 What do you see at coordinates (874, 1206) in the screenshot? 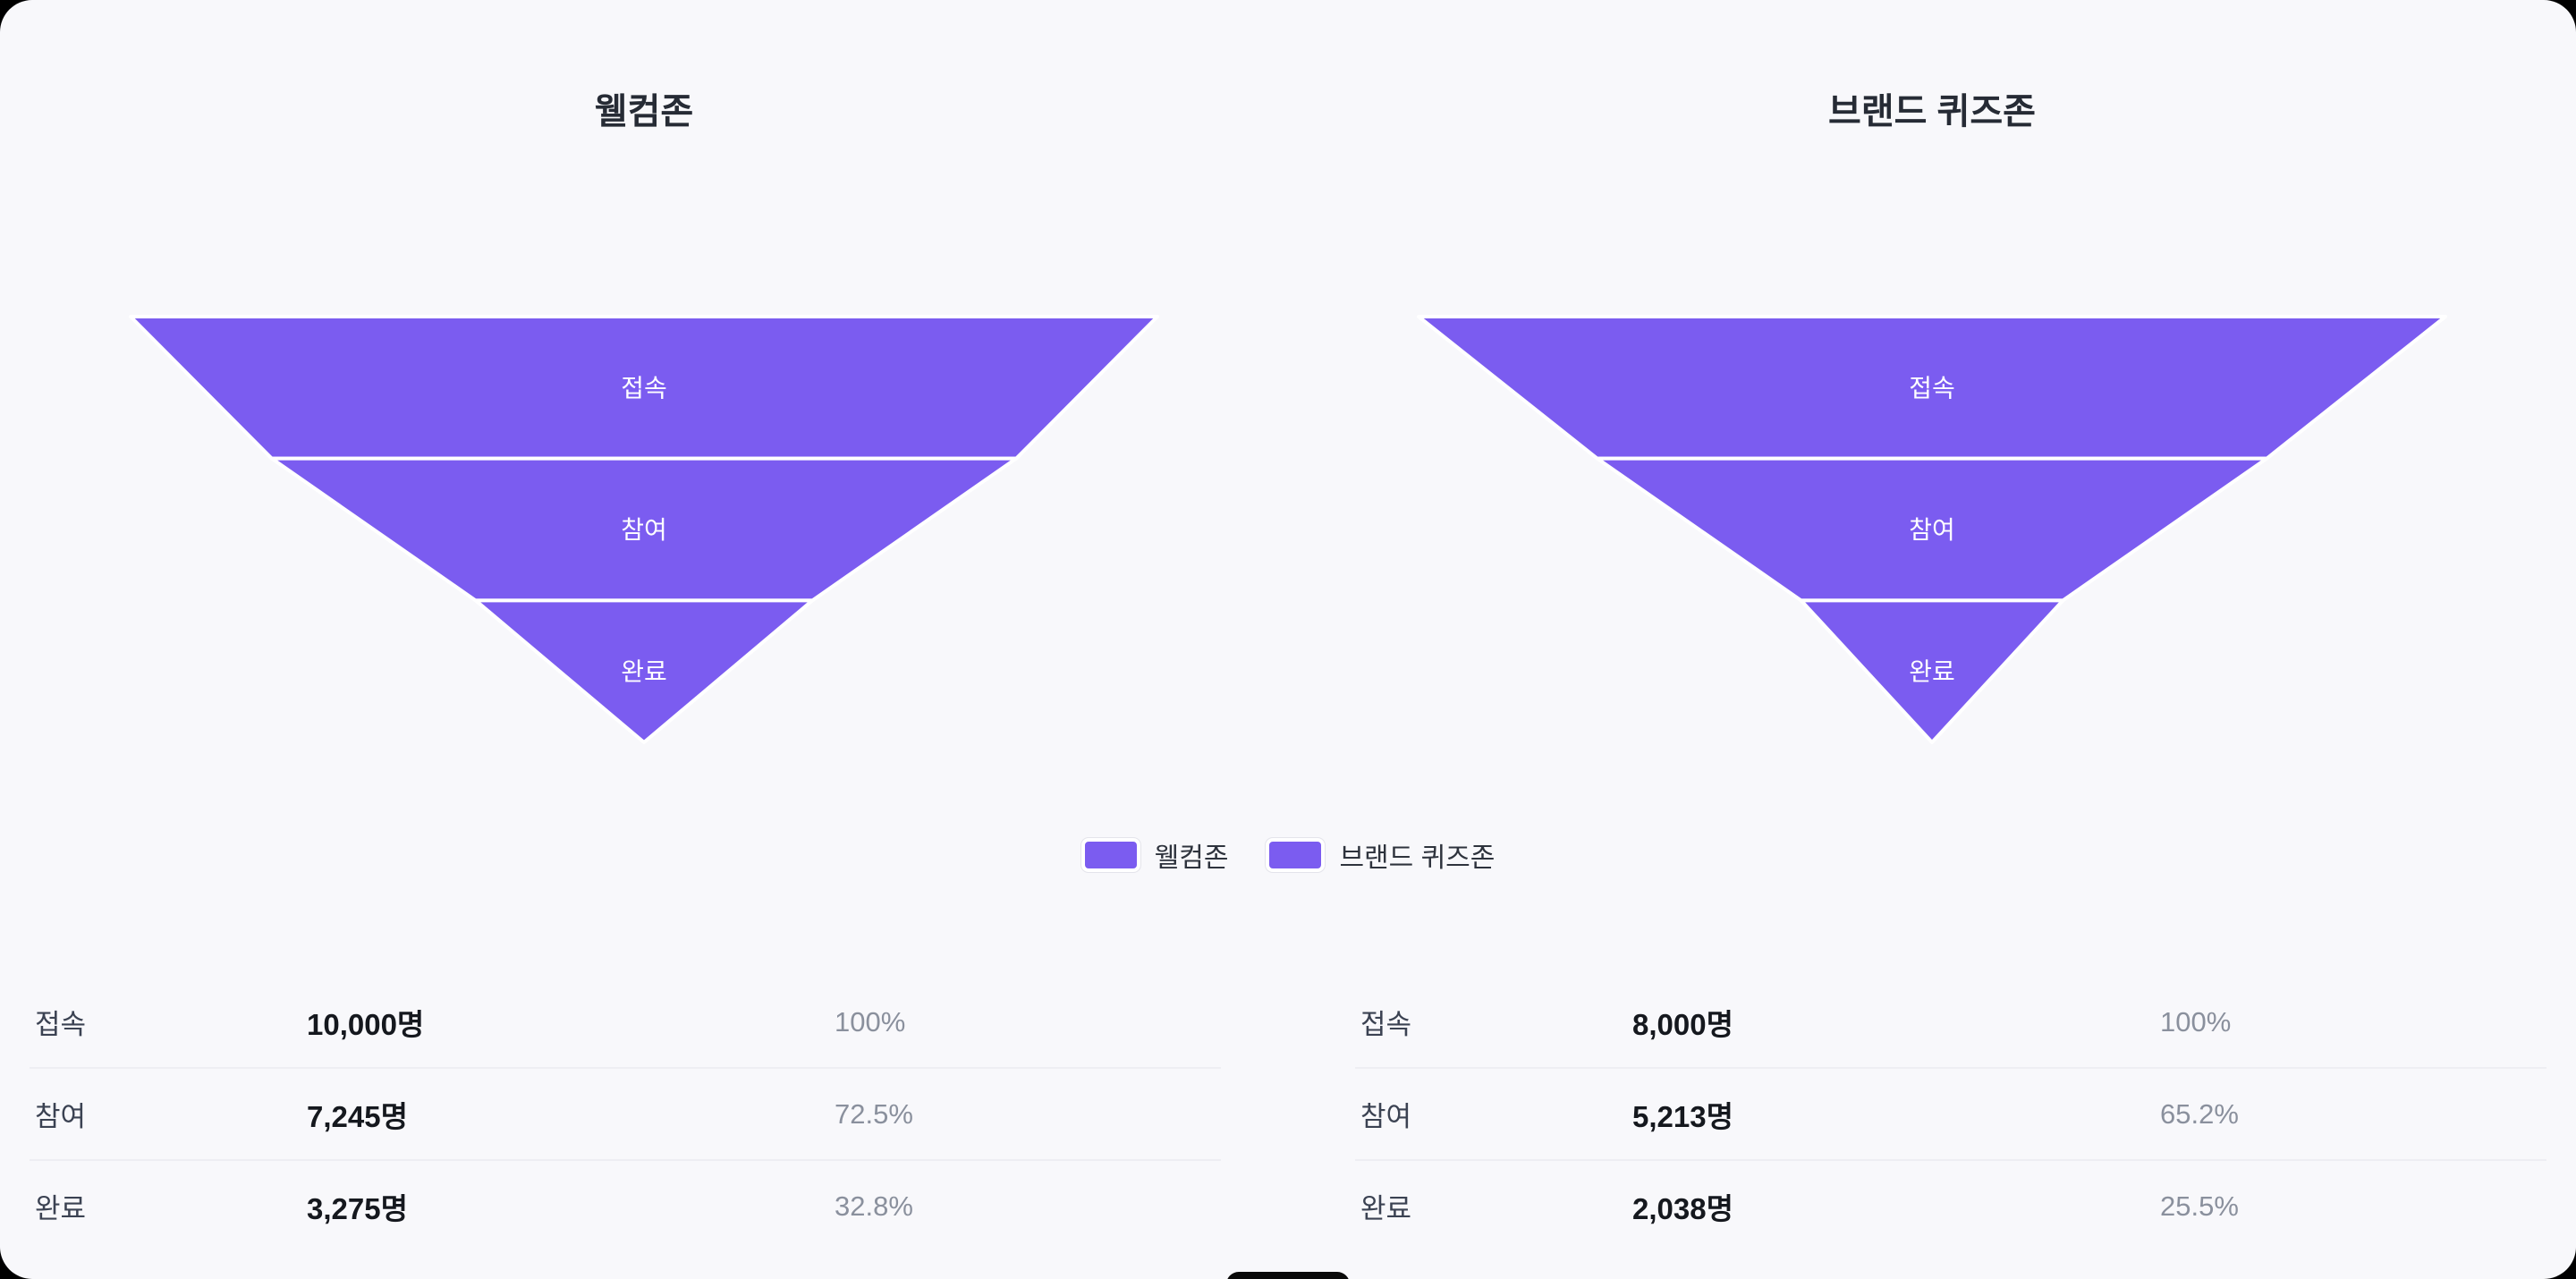
I see `stage-percent: 32.8%` at bounding box center [874, 1206].